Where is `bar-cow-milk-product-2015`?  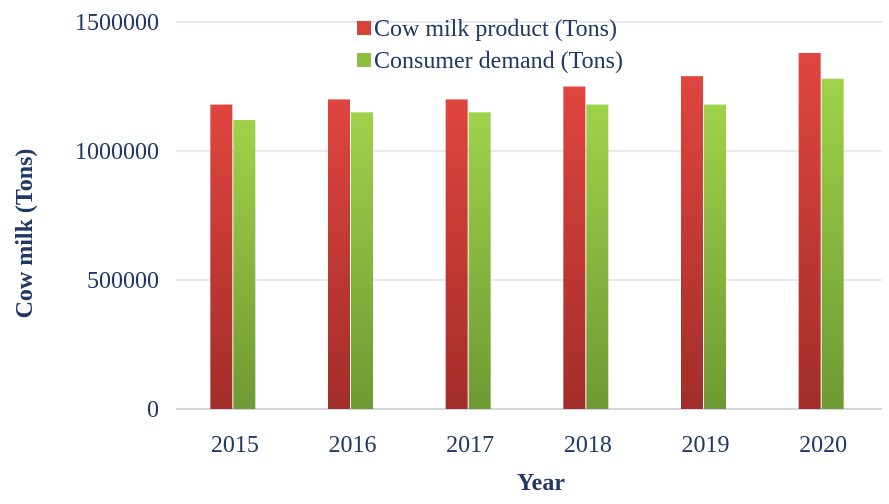
bar-cow-milk-product-2015 is located at coordinates (221, 256).